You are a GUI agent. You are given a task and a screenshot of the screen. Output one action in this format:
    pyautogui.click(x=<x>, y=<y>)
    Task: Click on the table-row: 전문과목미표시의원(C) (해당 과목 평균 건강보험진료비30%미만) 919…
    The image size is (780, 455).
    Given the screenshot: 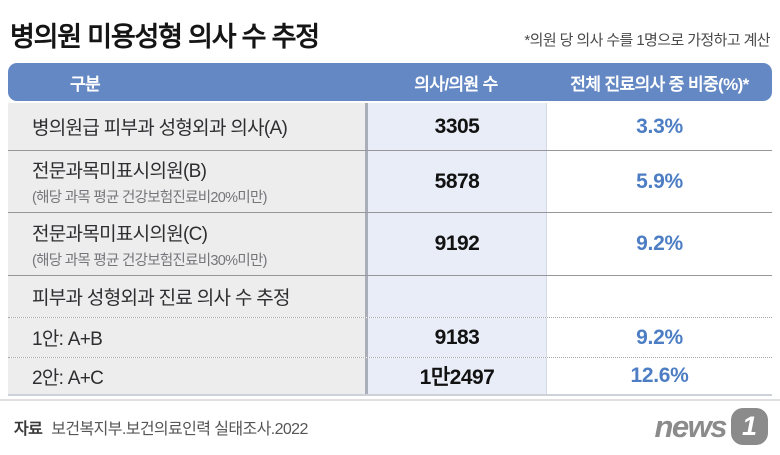 What is the action you would take?
    pyautogui.click(x=390, y=244)
    